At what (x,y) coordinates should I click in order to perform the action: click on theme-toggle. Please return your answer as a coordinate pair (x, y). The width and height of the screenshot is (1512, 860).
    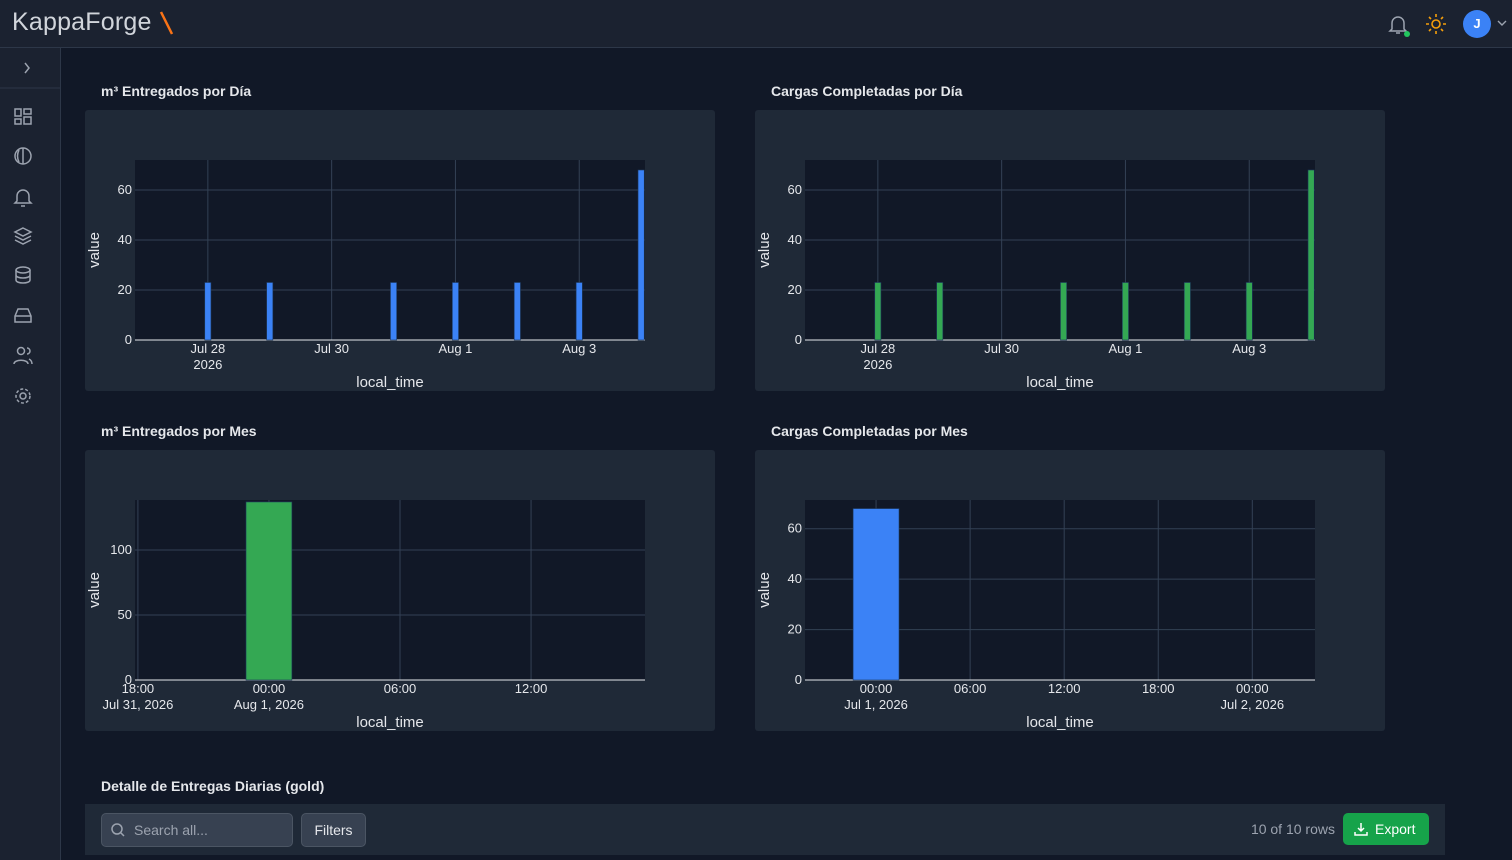
    Looking at the image, I should click on (1436, 24).